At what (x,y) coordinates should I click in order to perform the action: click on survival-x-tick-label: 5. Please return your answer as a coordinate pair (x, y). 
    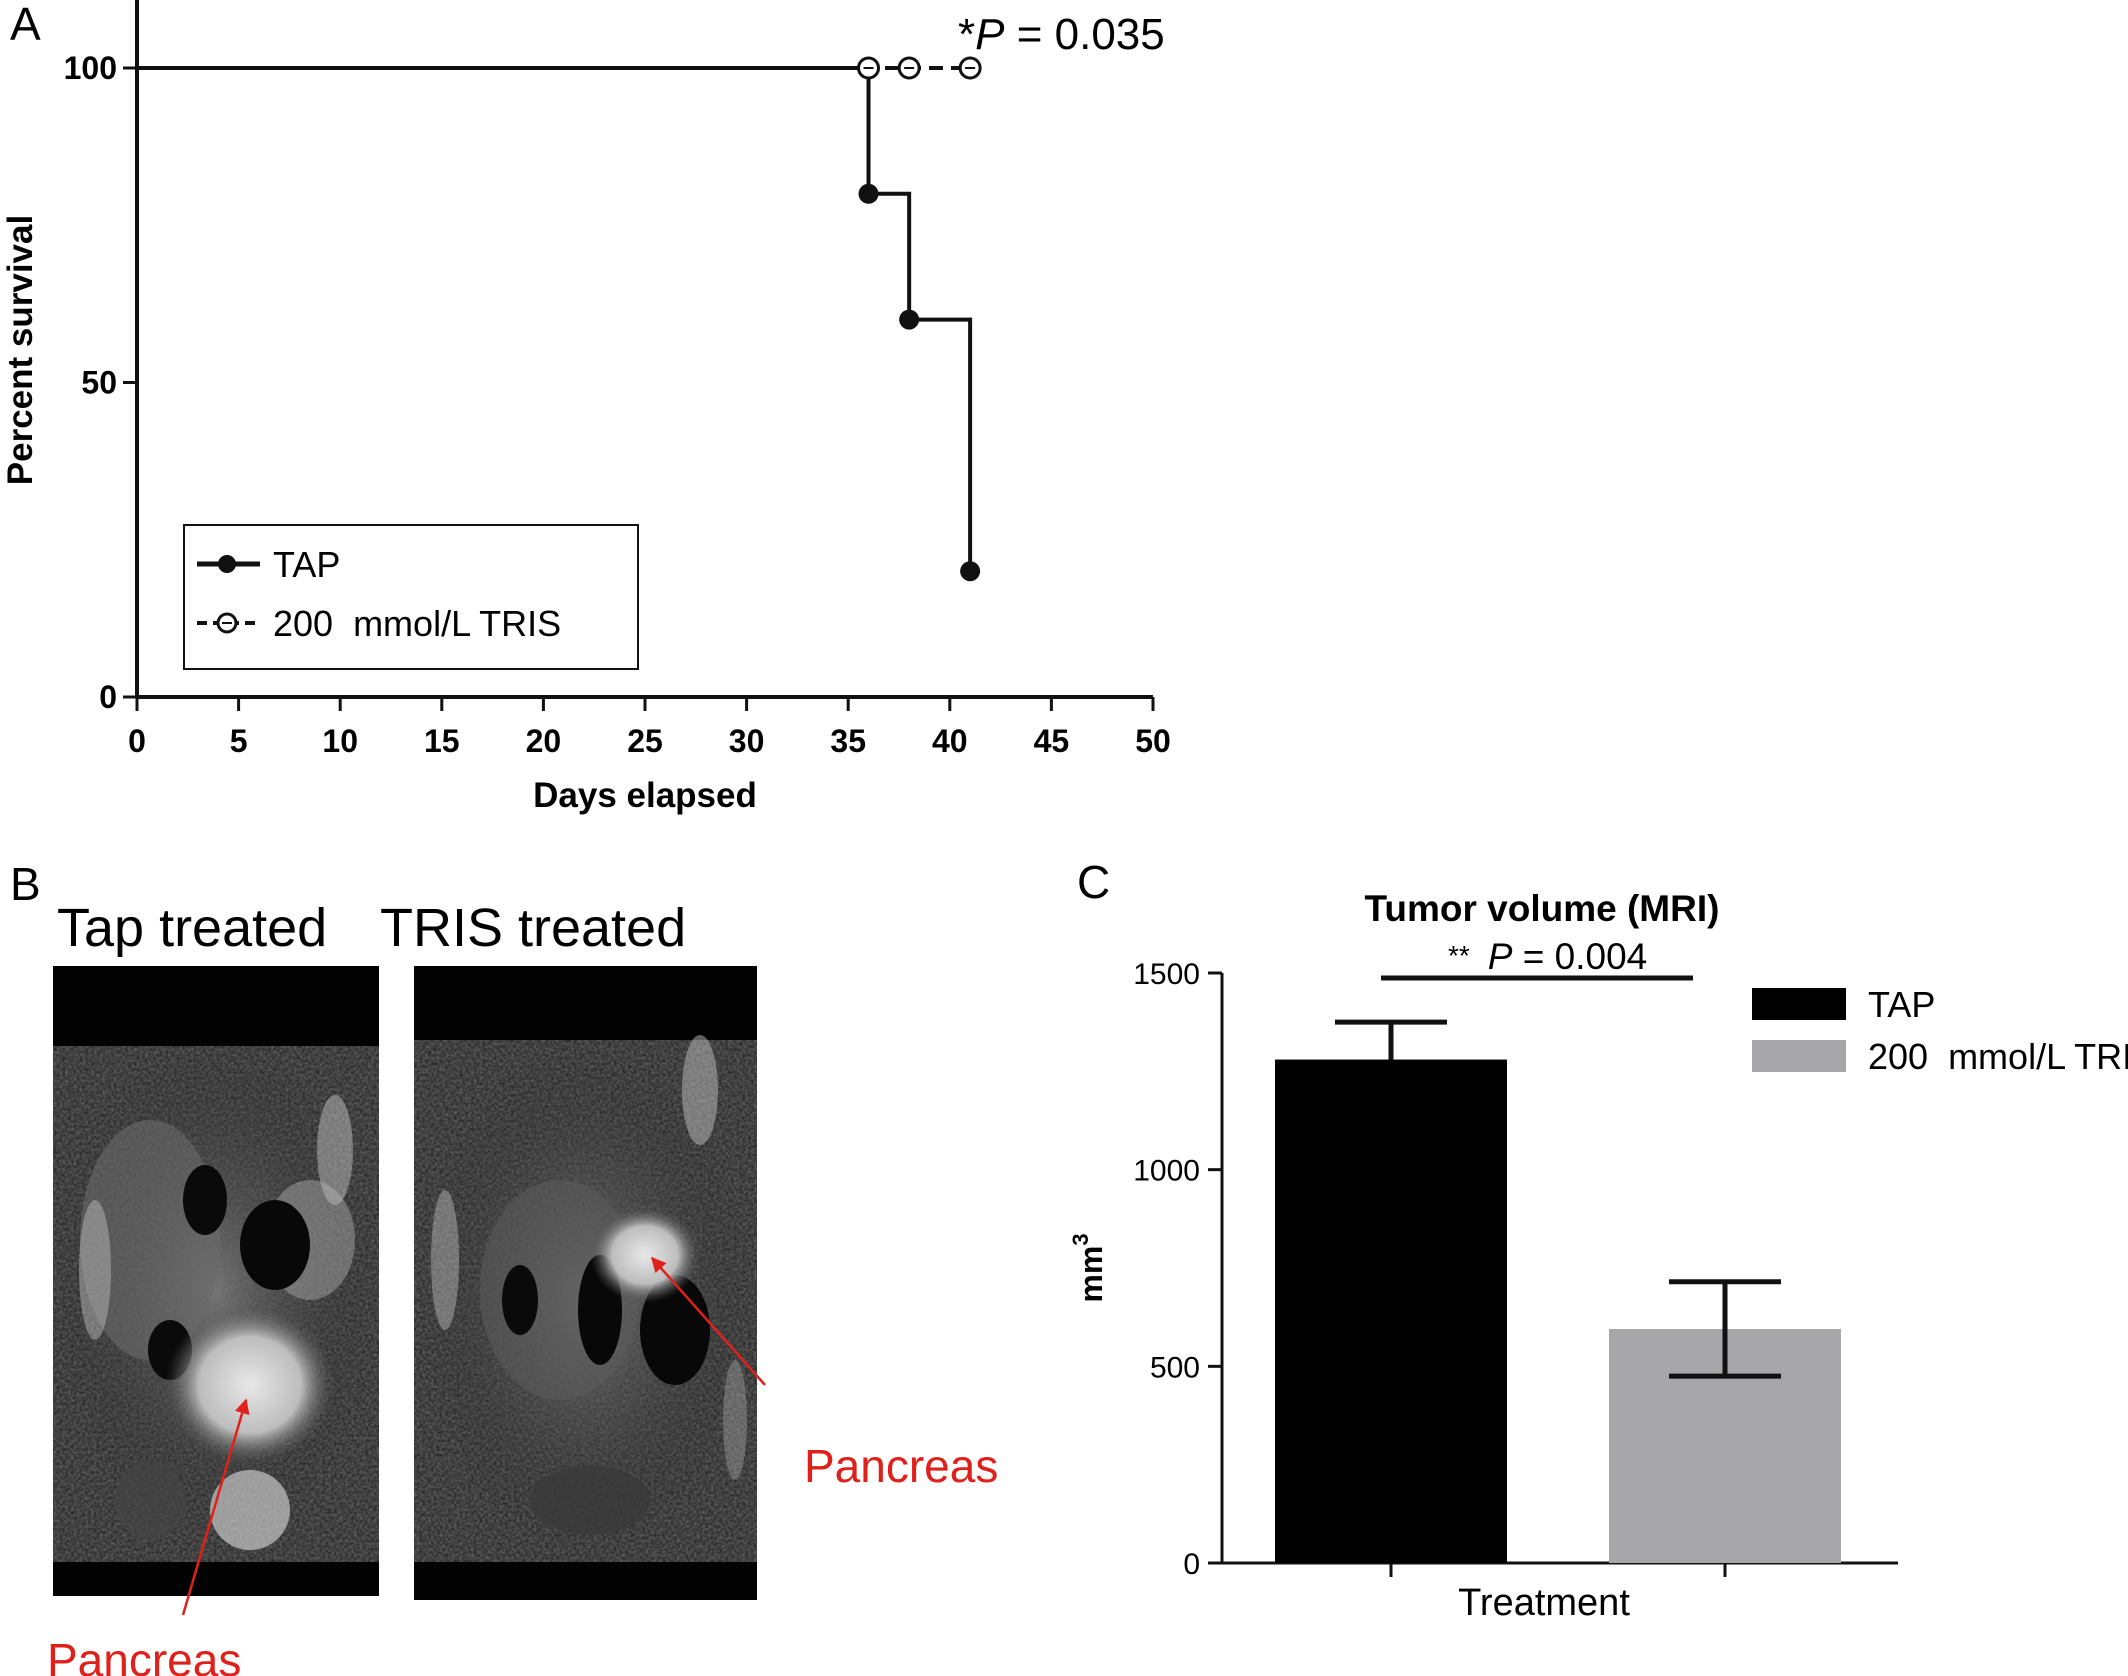
    Looking at the image, I should click on (239, 741).